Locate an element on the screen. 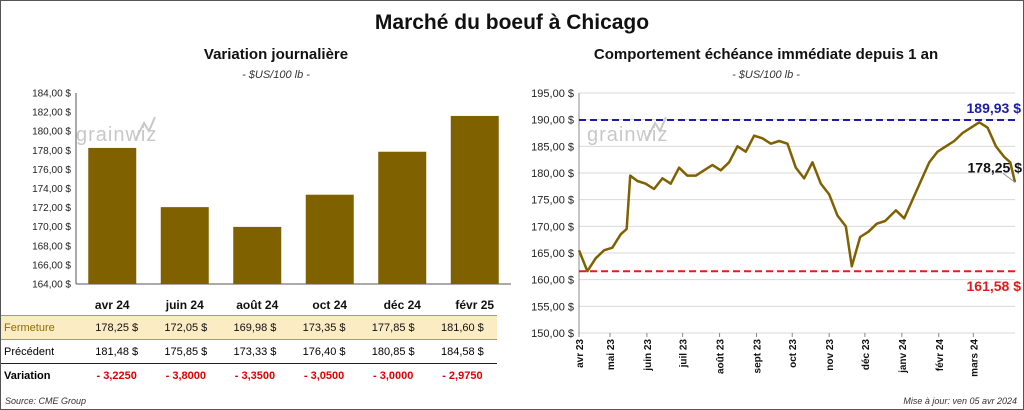 This screenshot has width=1024, height=410. table-cell: - 3,0000 is located at coordinates (393, 375).